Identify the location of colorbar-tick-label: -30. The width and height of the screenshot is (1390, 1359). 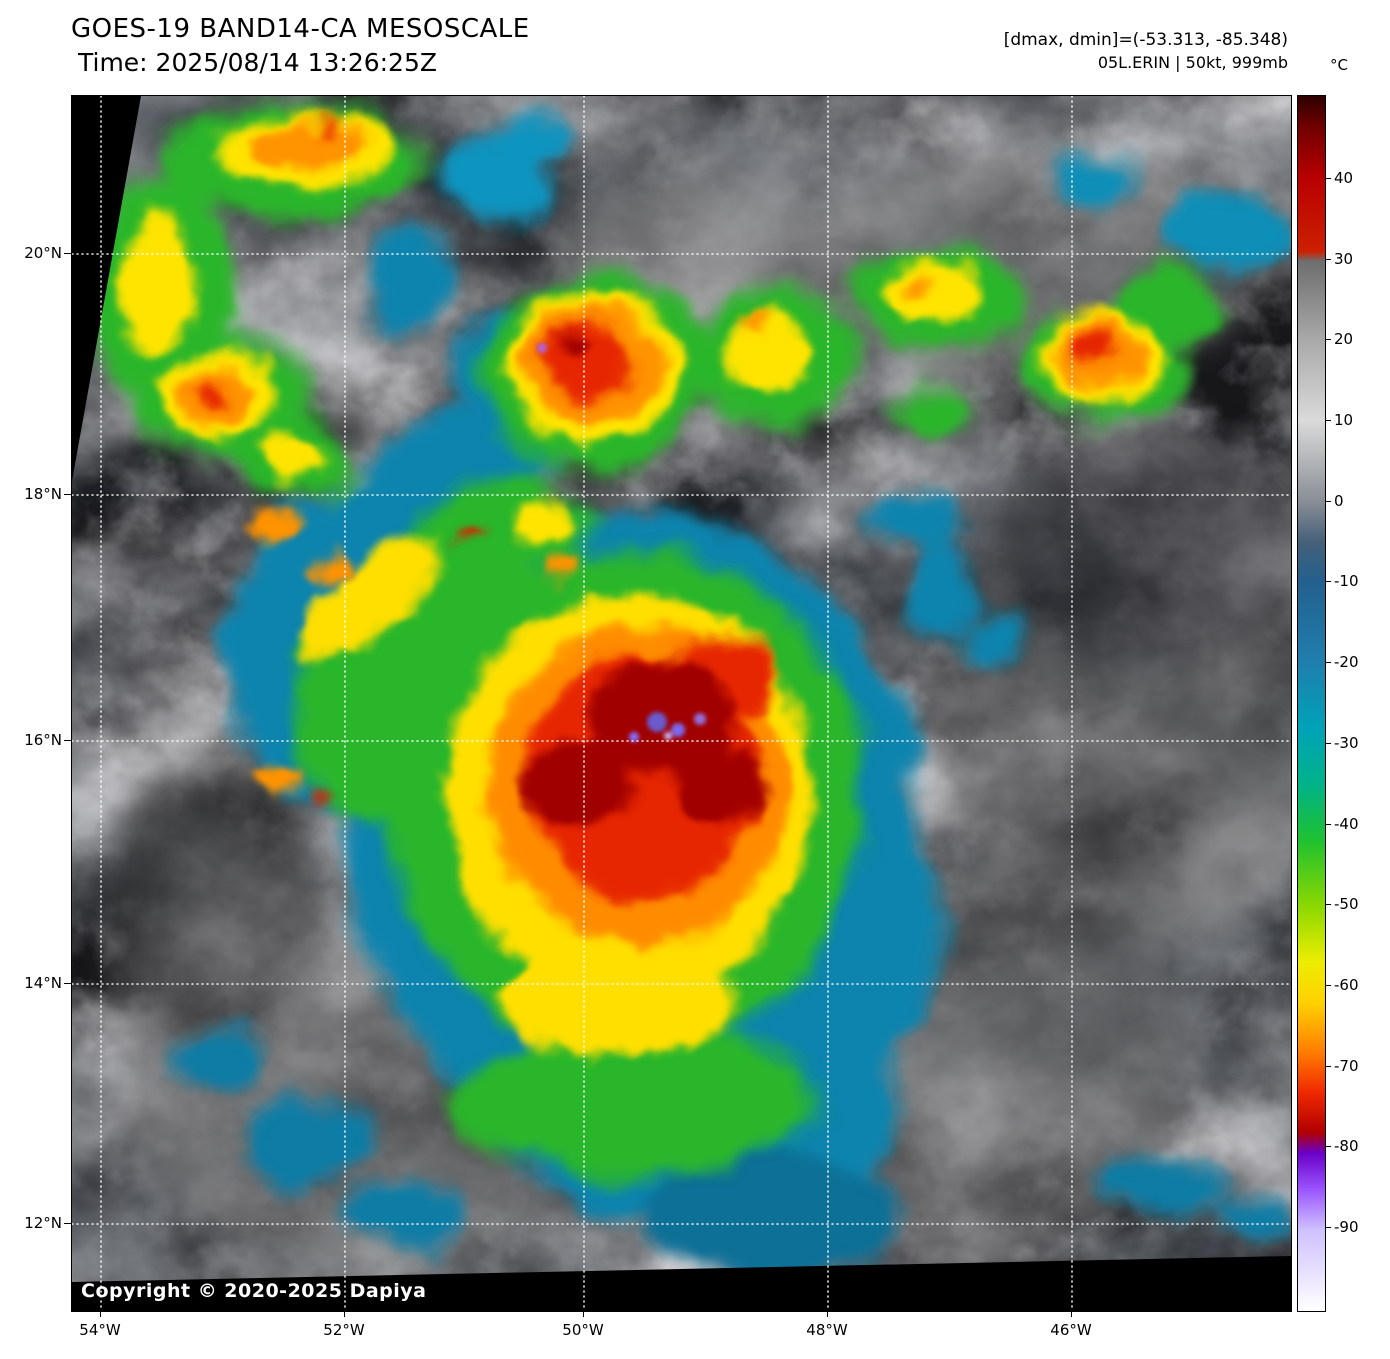
(1346, 743).